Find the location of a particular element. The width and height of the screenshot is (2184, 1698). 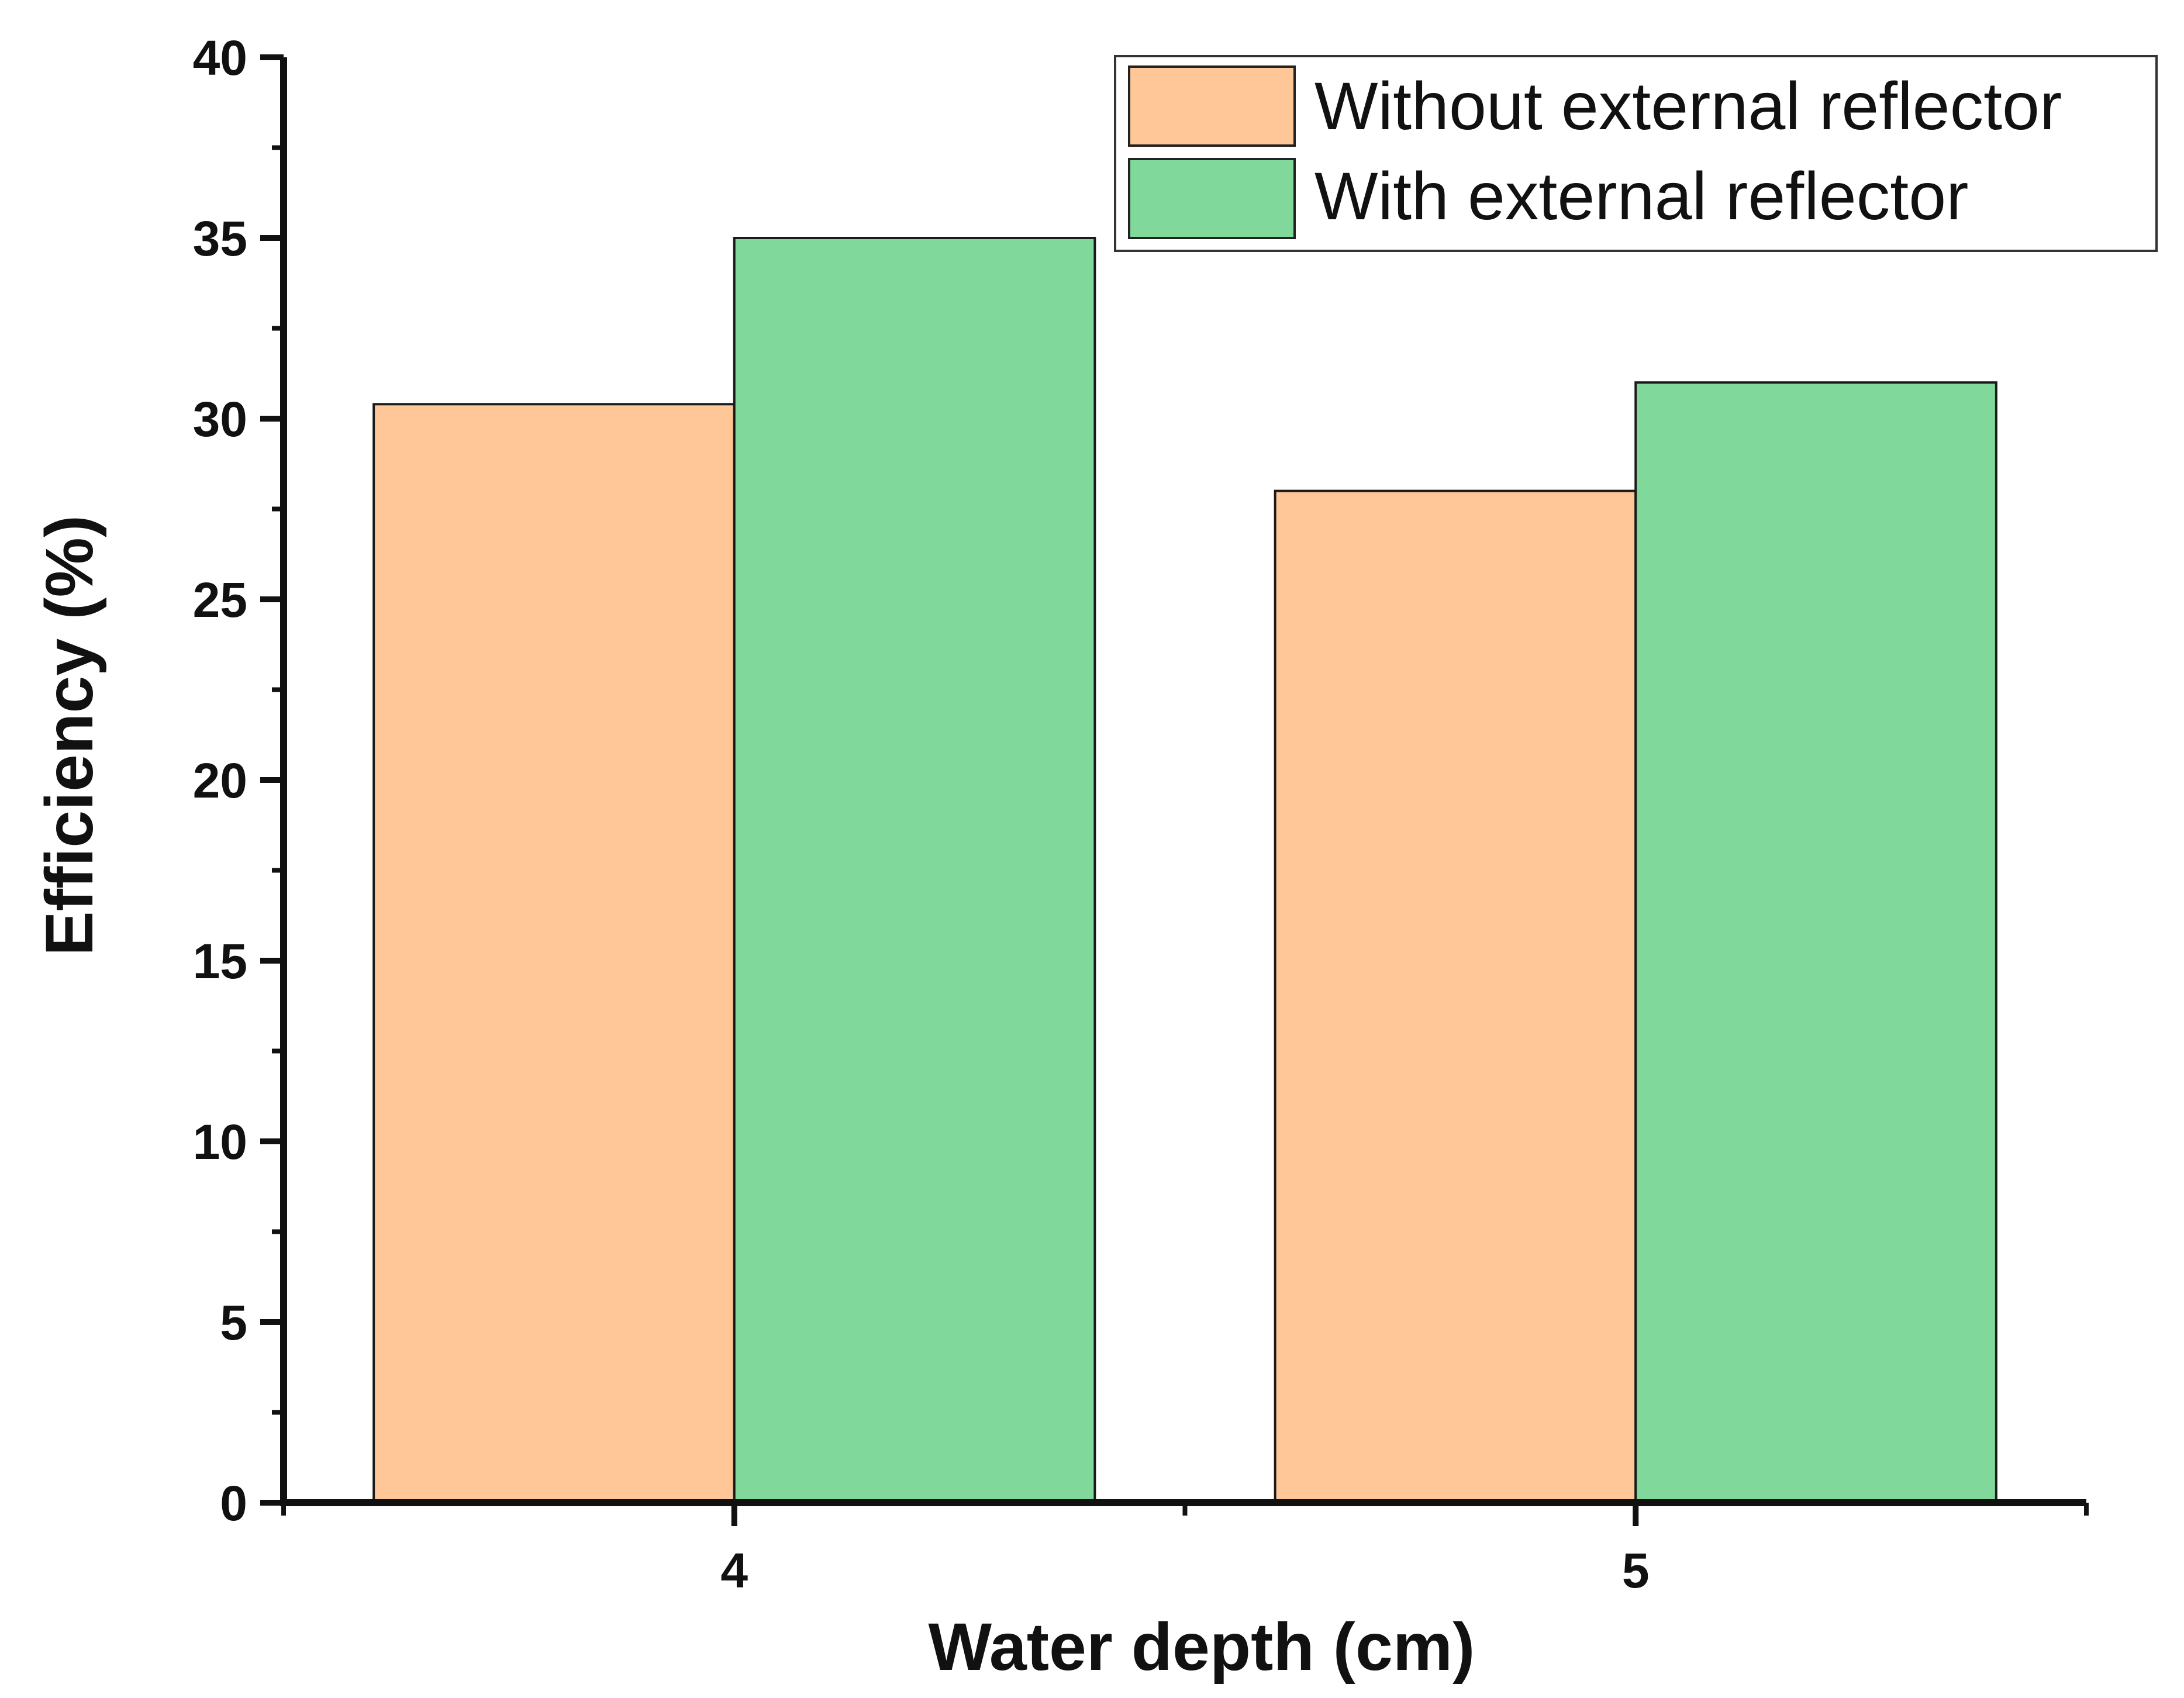

legend-label-with-reflector: With external reflector is located at coordinates (1641, 196).